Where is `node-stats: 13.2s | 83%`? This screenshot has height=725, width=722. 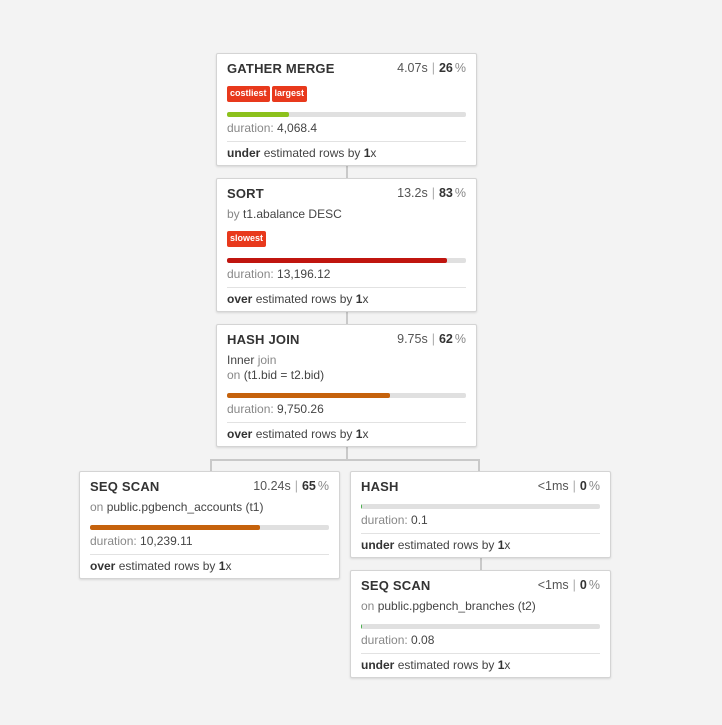
node-stats: 13.2s | 83% is located at coordinates (431, 193).